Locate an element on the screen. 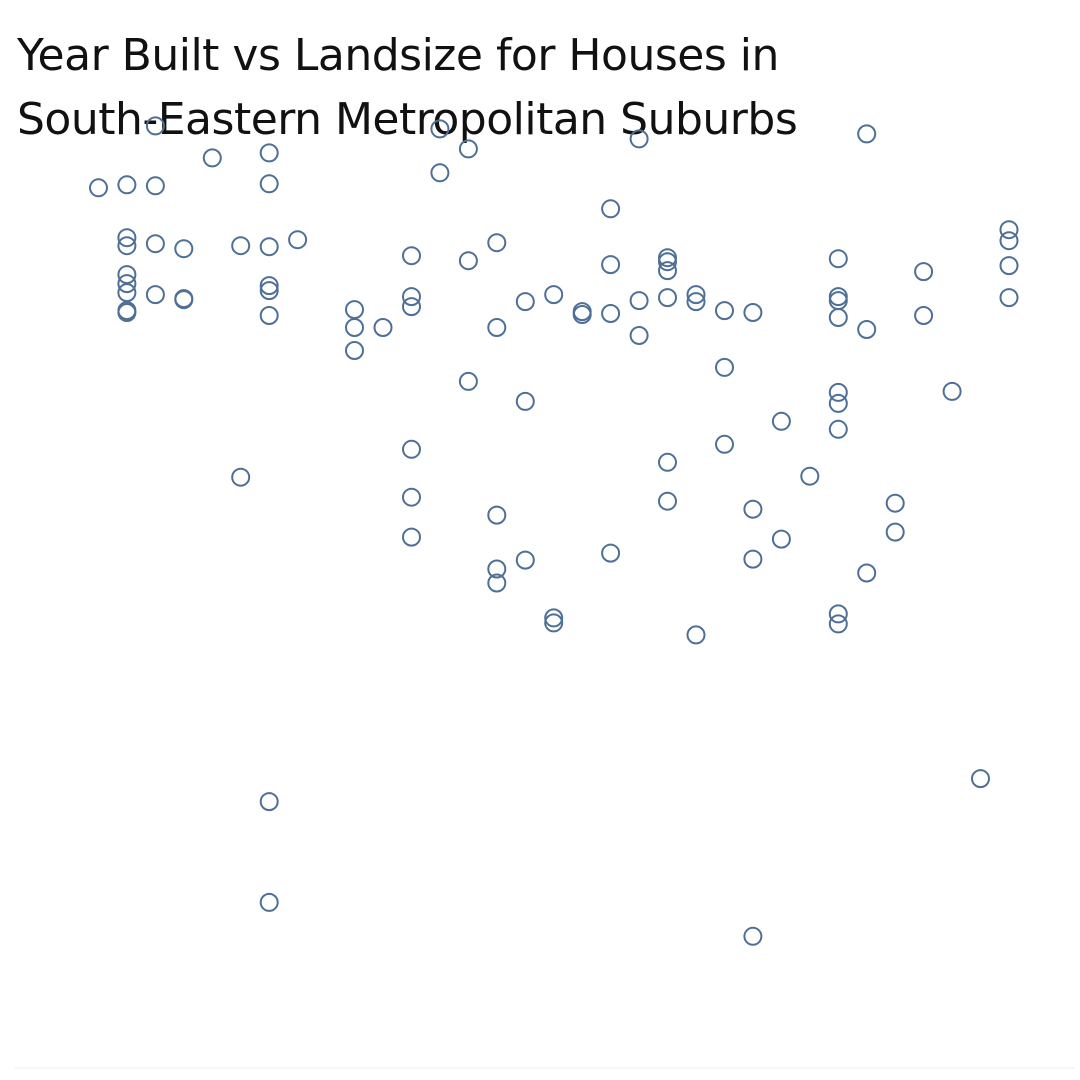 Image resolution: width=1080 pixels, height=1080 pixels. chart-title-line-2: South-Eastern Metropolitan Suburbs is located at coordinates (407, 119).